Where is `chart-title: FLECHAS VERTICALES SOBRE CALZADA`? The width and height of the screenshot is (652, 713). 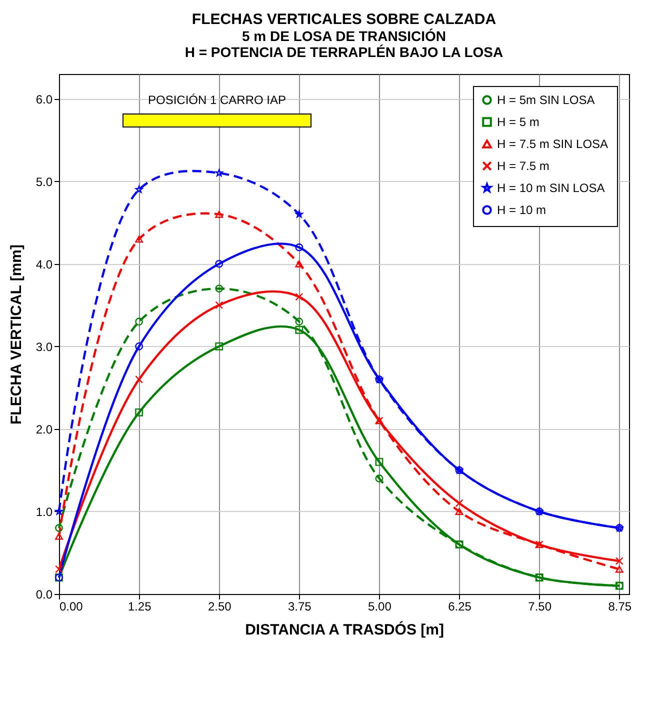 chart-title: FLECHAS VERTICALES SOBRE CALZADA is located at coordinates (344, 19).